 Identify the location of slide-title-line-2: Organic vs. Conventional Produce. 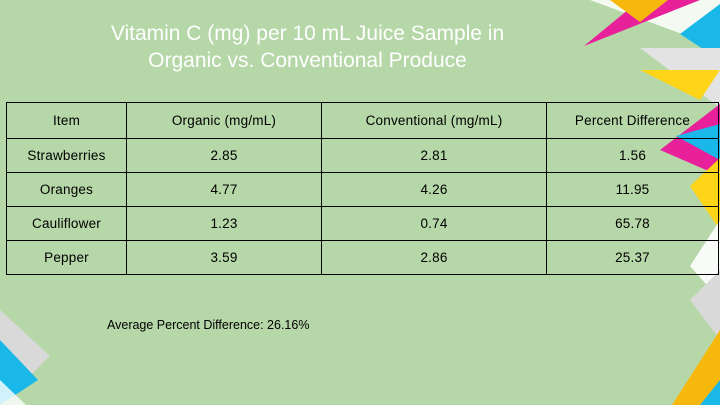
(307, 60).